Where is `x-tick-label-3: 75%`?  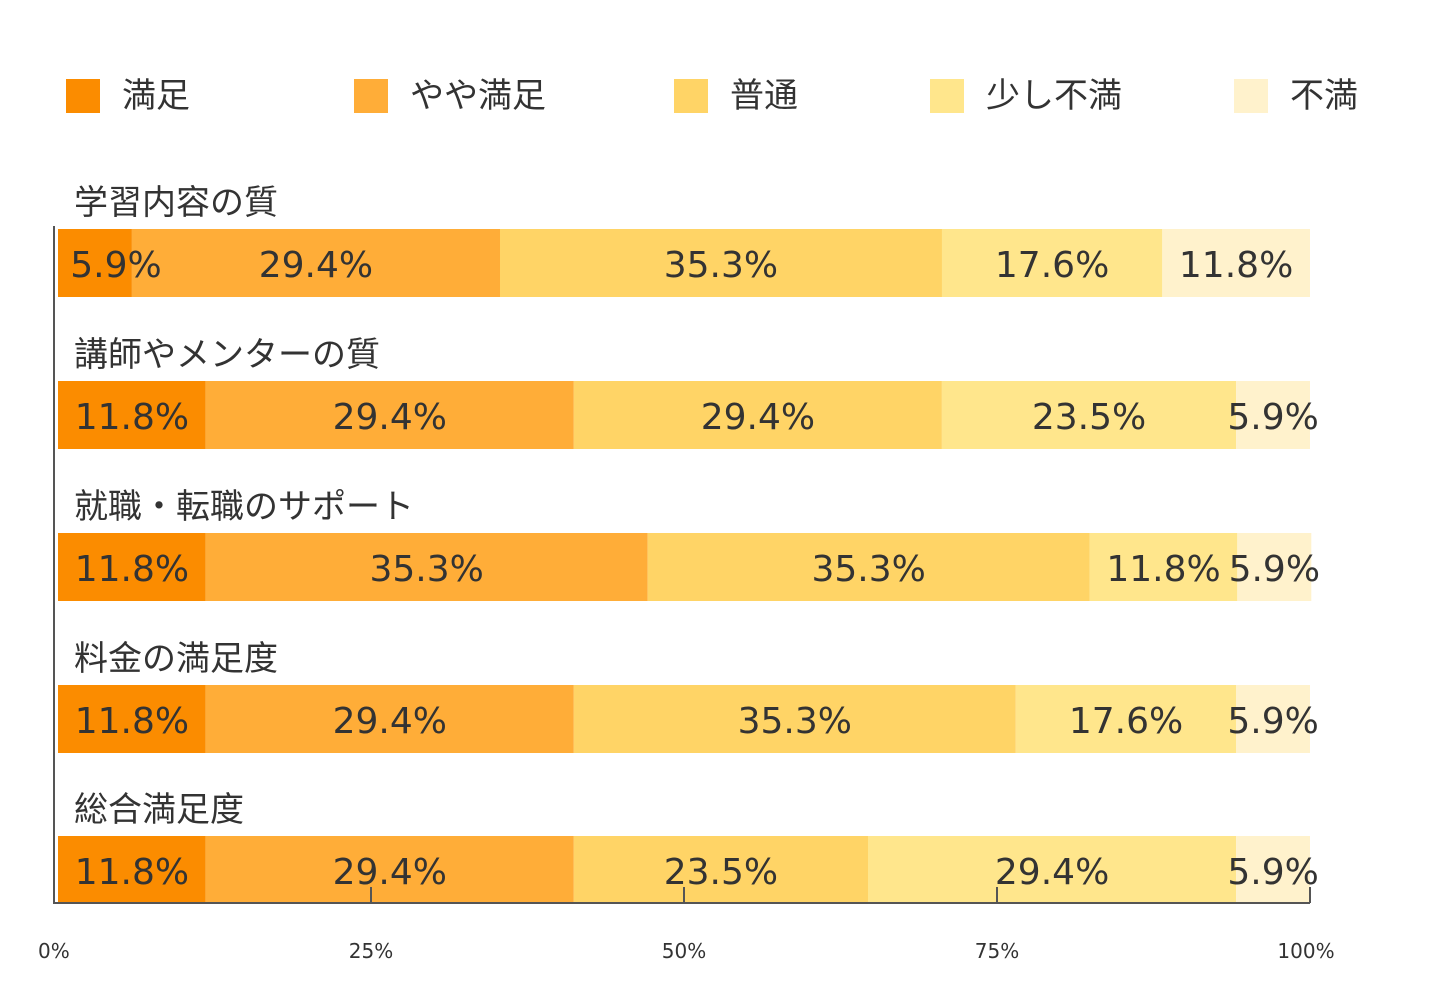
x-tick-label-3: 75% is located at coordinates (997, 951).